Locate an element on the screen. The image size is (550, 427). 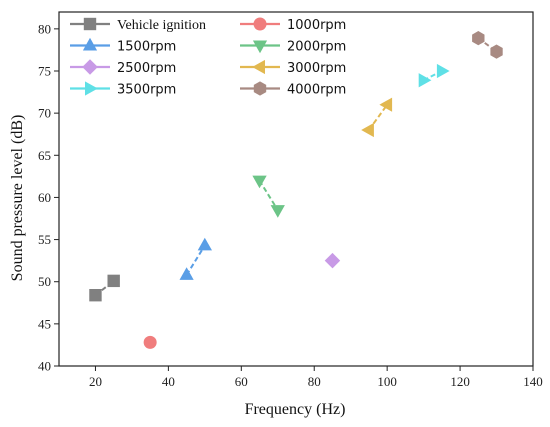
legend-label-vehicle-ignition: Vehicle ignition is located at coordinates (161, 25).